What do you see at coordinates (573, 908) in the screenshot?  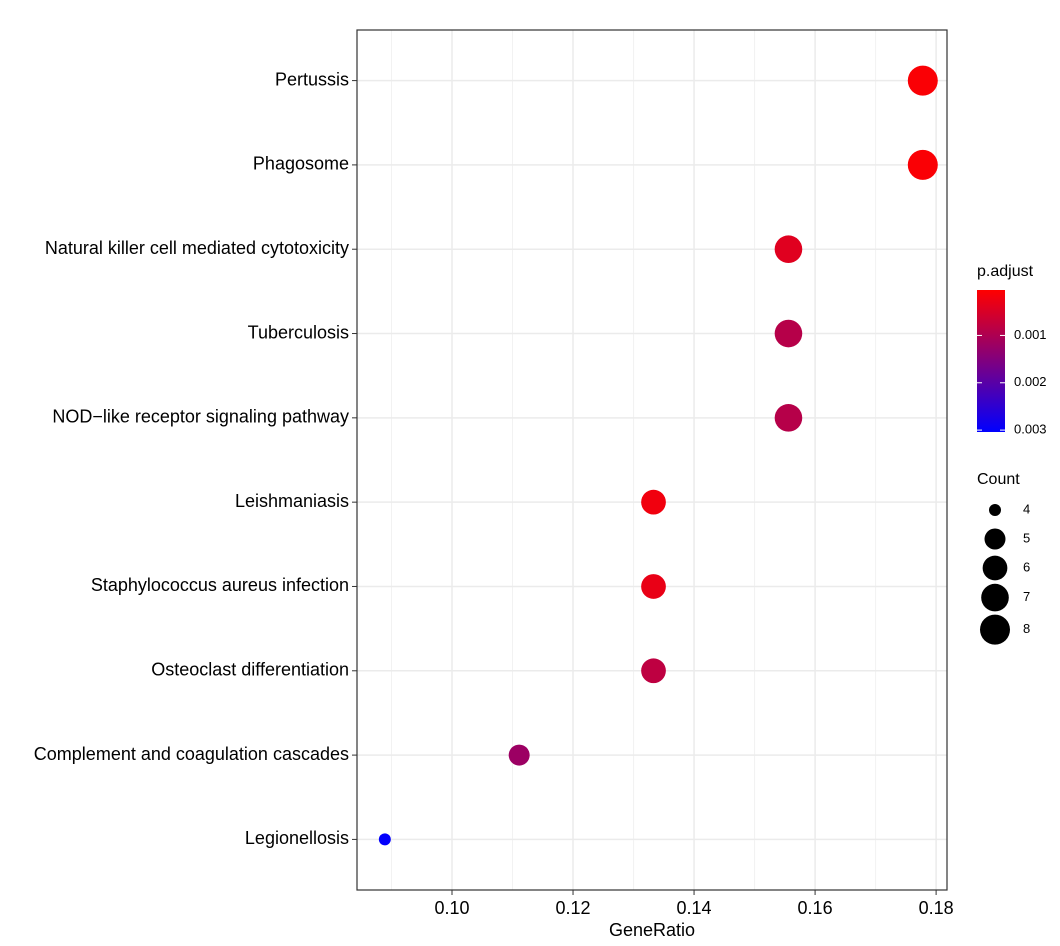 I see `x-tick-label: 0.12` at bounding box center [573, 908].